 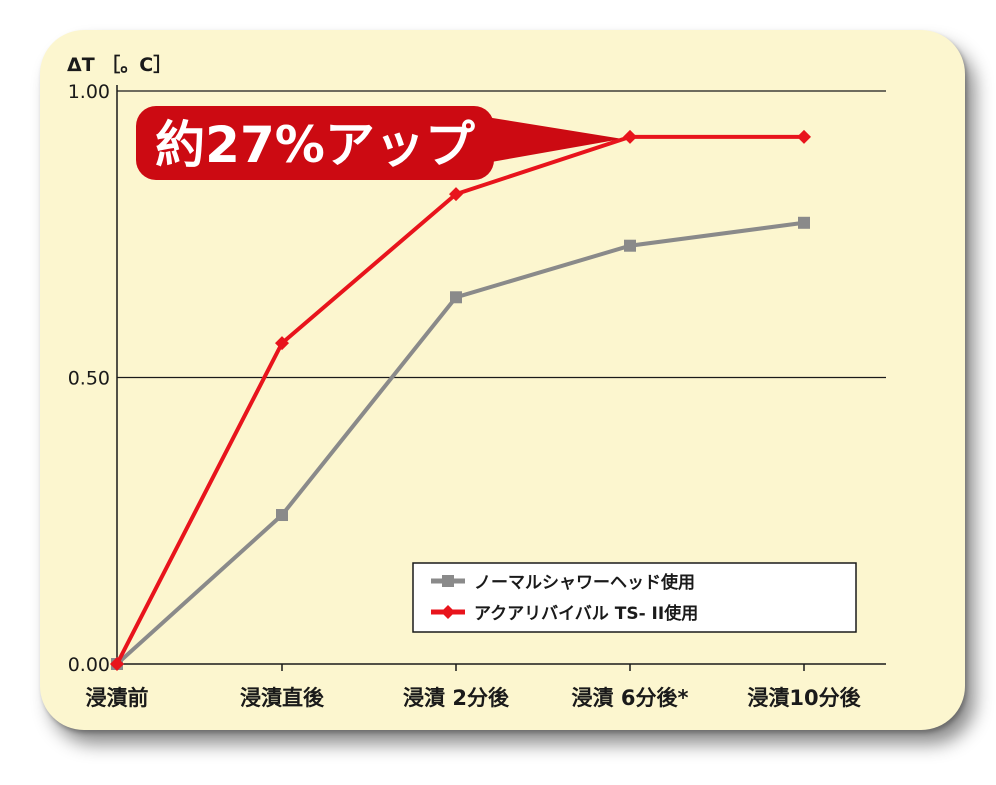 I want to click on legend-box, so click(x=634, y=597).